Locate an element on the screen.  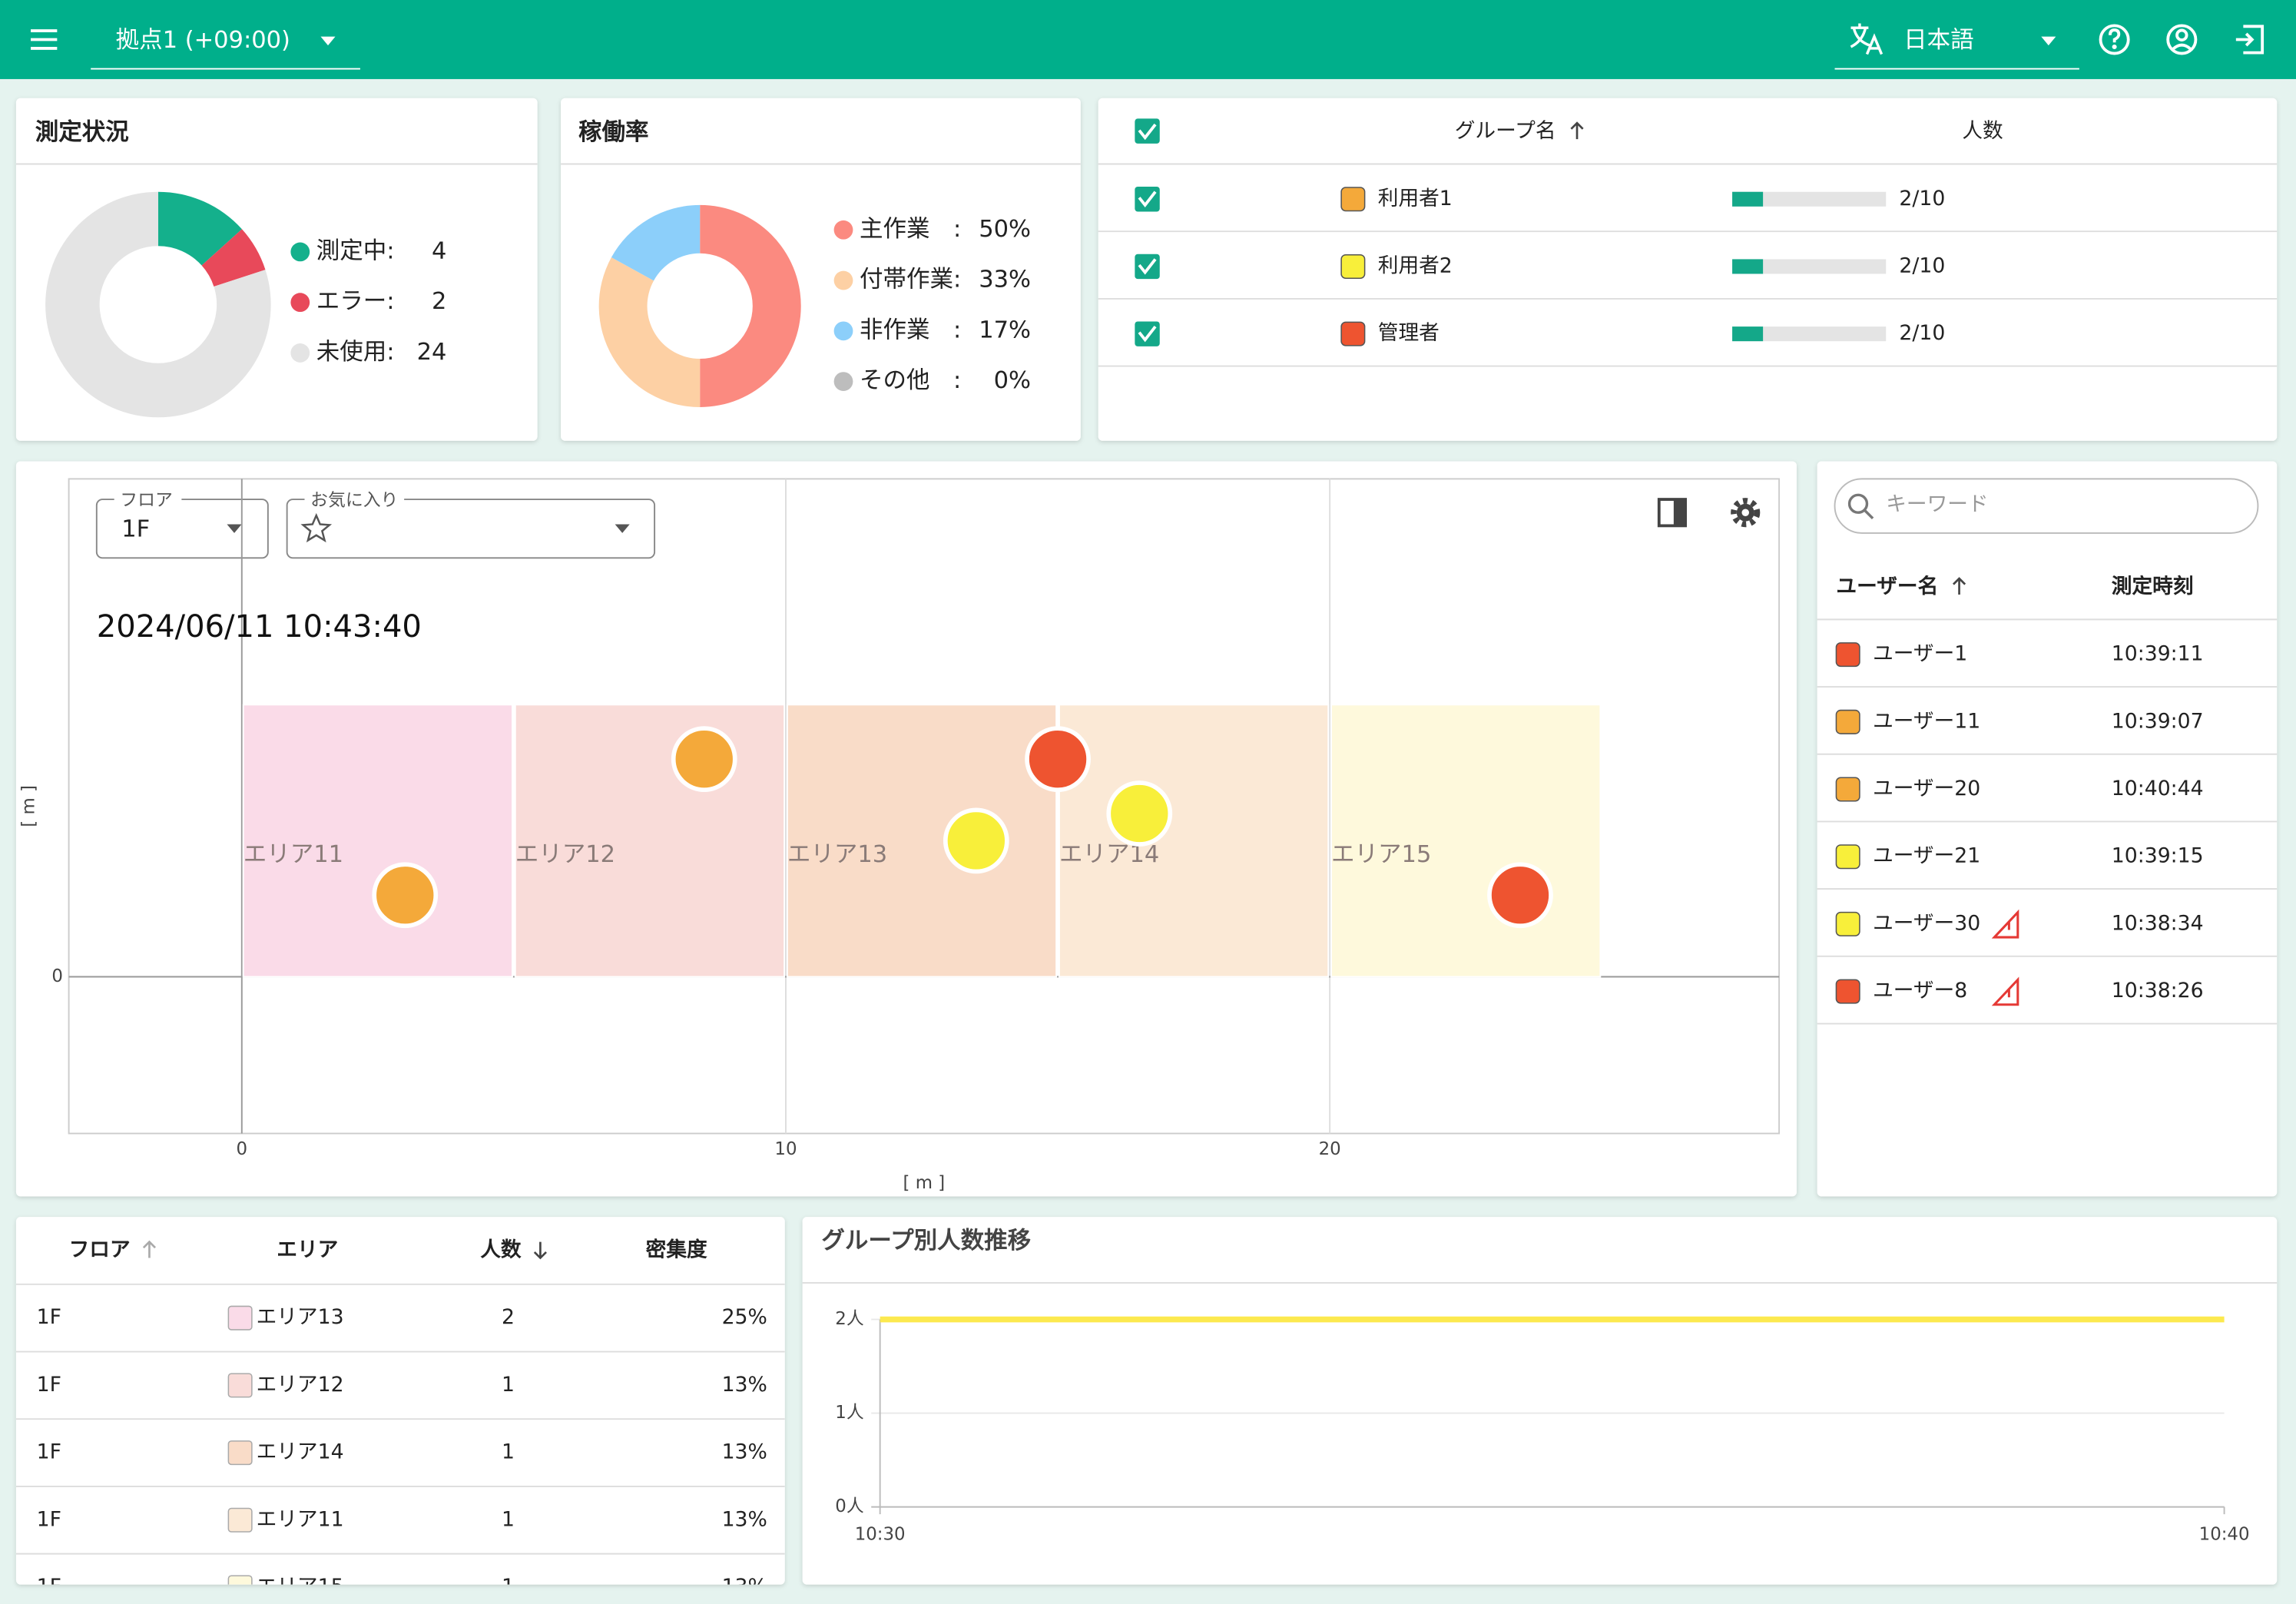
column-header: 測定時刻 is located at coordinates (2153, 586).